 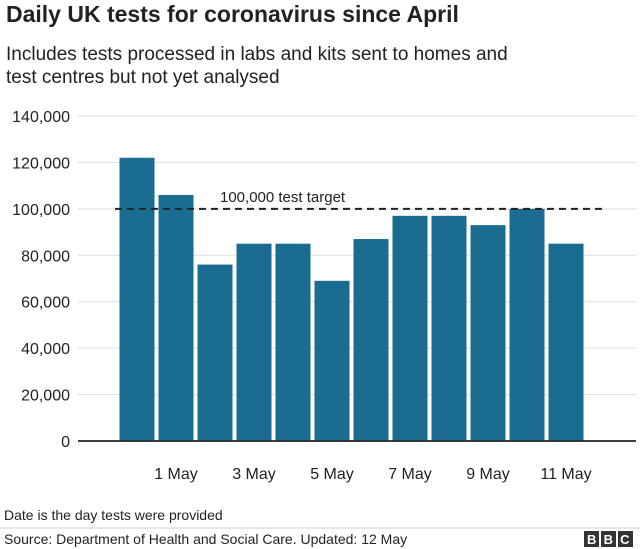 What do you see at coordinates (176, 474) in the screenshot?
I see `x-tick-label: 1 May` at bounding box center [176, 474].